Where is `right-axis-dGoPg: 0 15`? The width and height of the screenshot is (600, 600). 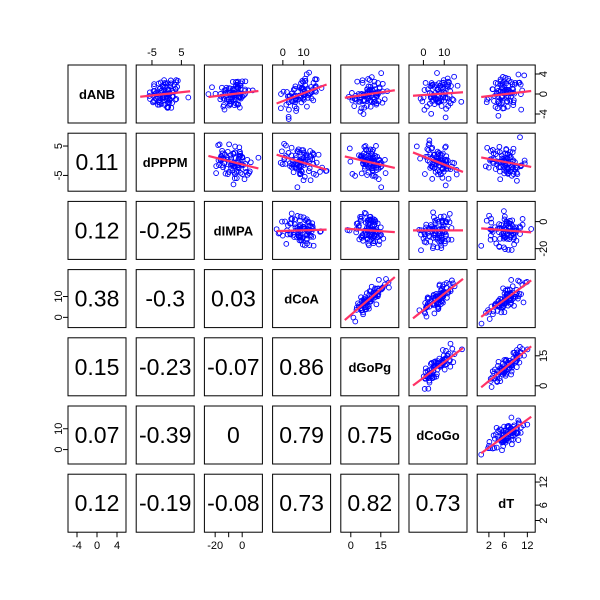
right-axis-dGoPg: 0 15 is located at coordinates (542, 369).